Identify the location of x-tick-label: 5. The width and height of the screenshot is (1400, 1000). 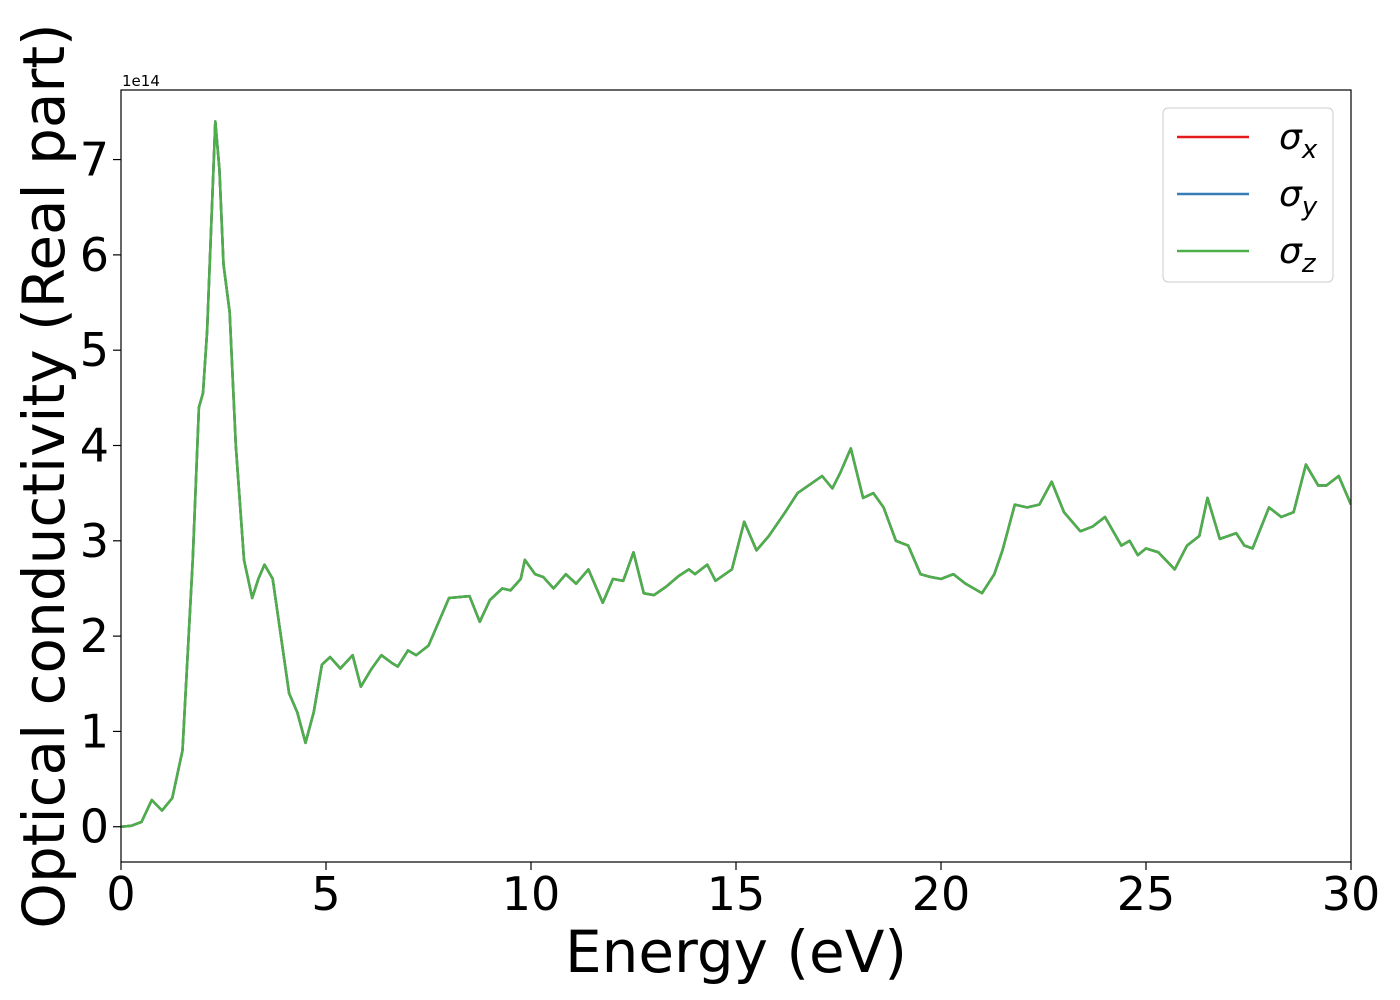
(325, 894).